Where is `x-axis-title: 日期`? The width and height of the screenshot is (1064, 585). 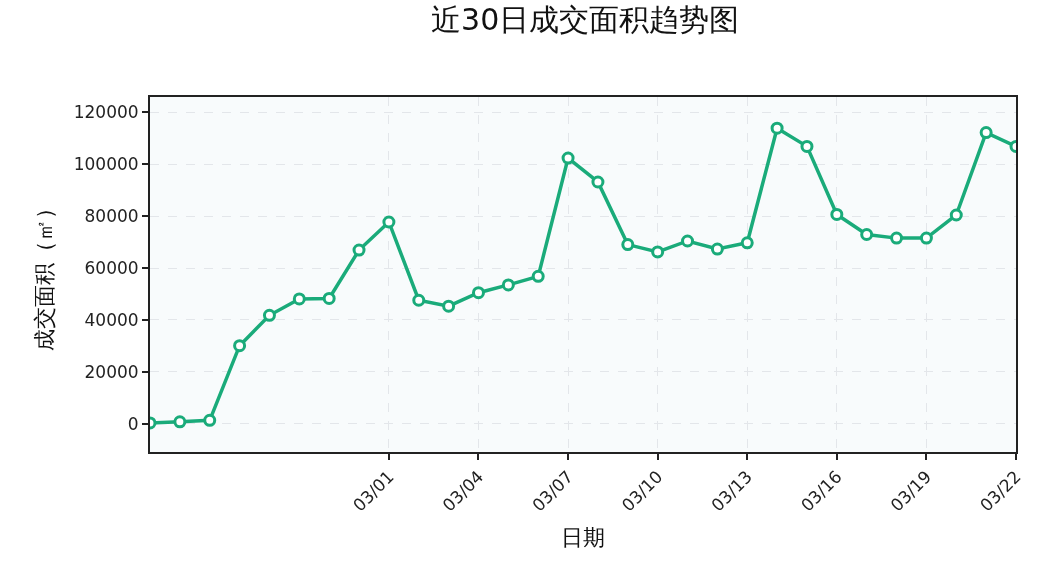 x-axis-title: 日期 is located at coordinates (583, 537).